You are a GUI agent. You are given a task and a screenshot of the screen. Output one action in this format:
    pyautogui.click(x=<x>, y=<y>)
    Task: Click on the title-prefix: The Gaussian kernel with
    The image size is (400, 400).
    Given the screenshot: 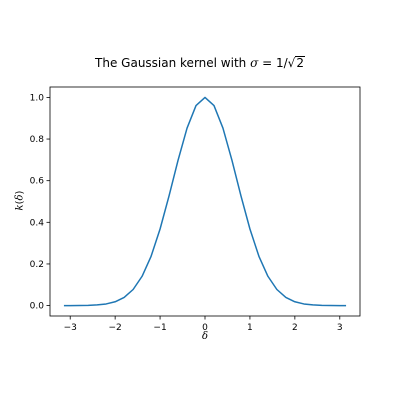 What is the action you would take?
    pyautogui.click(x=173, y=63)
    